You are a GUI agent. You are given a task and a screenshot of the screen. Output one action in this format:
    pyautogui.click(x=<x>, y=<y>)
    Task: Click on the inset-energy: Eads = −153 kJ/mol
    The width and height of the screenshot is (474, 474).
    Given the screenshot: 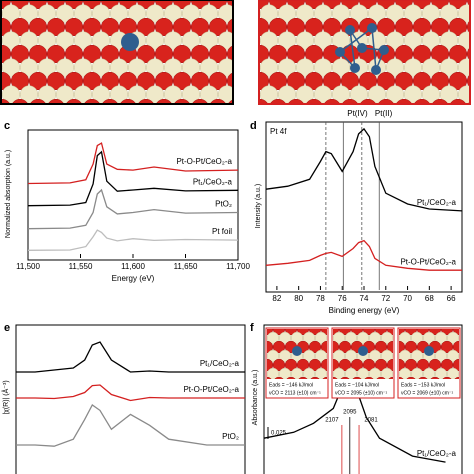 What is the action you would take?
    pyautogui.click(x=423, y=385)
    